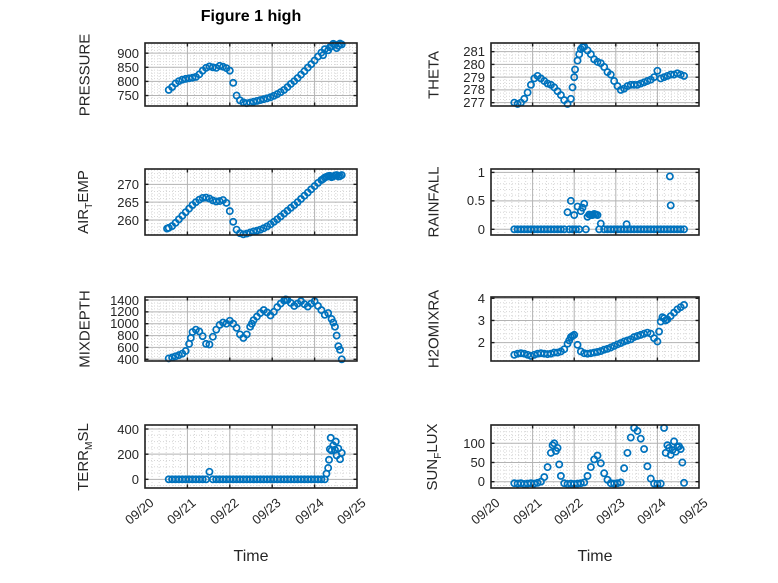 The width and height of the screenshot is (778, 583). Describe the element at coordinates (128, 67) in the screenshot. I see `y-tick-label: 850` at that location.